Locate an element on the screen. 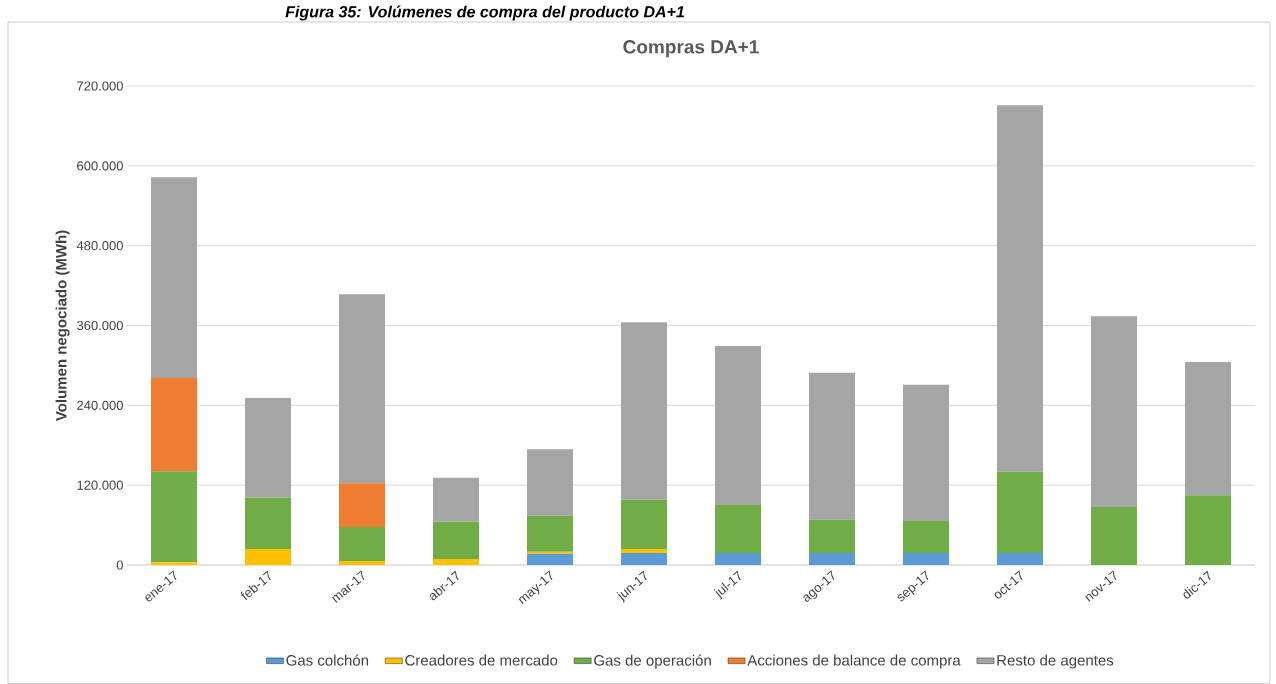  y-tick-label: 480.000 is located at coordinates (99, 246).